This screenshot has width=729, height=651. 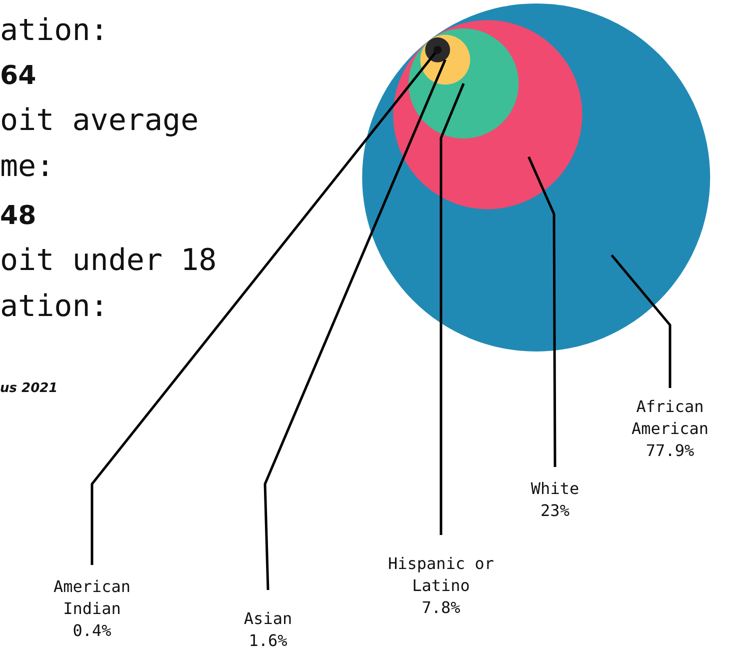 I want to click on text: me:, so click(x=27, y=166).